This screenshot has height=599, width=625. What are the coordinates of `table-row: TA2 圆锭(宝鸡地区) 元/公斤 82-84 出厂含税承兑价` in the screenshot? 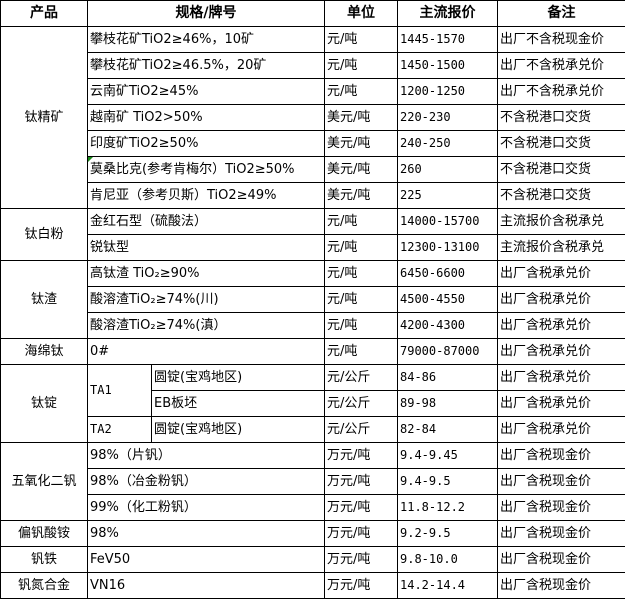 It's located at (313, 429).